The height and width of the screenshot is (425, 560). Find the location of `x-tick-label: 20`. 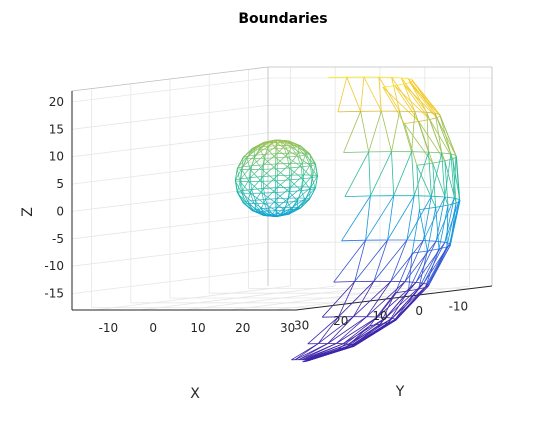

x-tick-label: 20 is located at coordinates (340, 321).